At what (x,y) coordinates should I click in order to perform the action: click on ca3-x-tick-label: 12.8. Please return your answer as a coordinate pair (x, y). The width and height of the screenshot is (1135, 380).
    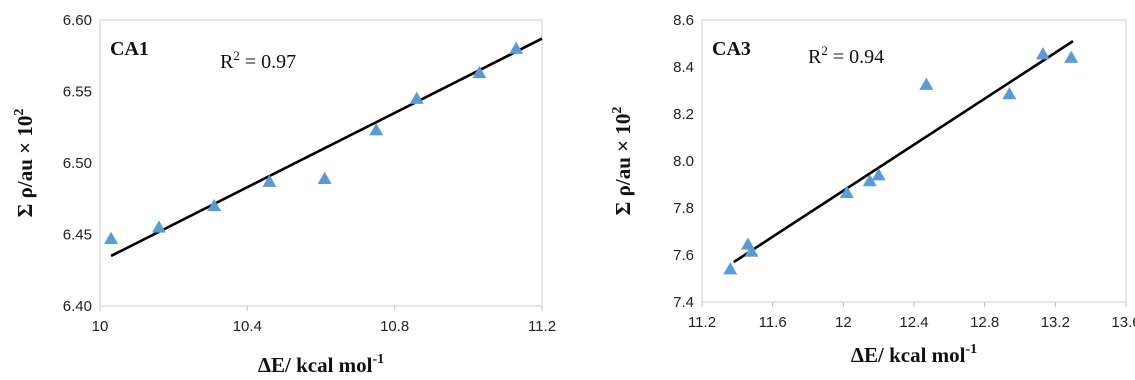
    Looking at the image, I should click on (984, 322).